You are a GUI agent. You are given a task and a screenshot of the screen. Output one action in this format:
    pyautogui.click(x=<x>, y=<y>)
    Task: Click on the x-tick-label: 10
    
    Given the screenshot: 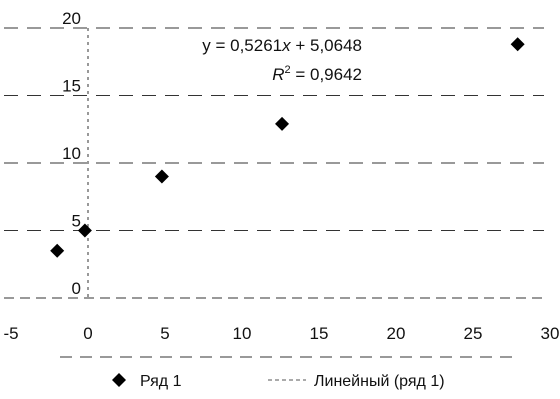 What is the action you would take?
    pyautogui.click(x=242, y=333)
    